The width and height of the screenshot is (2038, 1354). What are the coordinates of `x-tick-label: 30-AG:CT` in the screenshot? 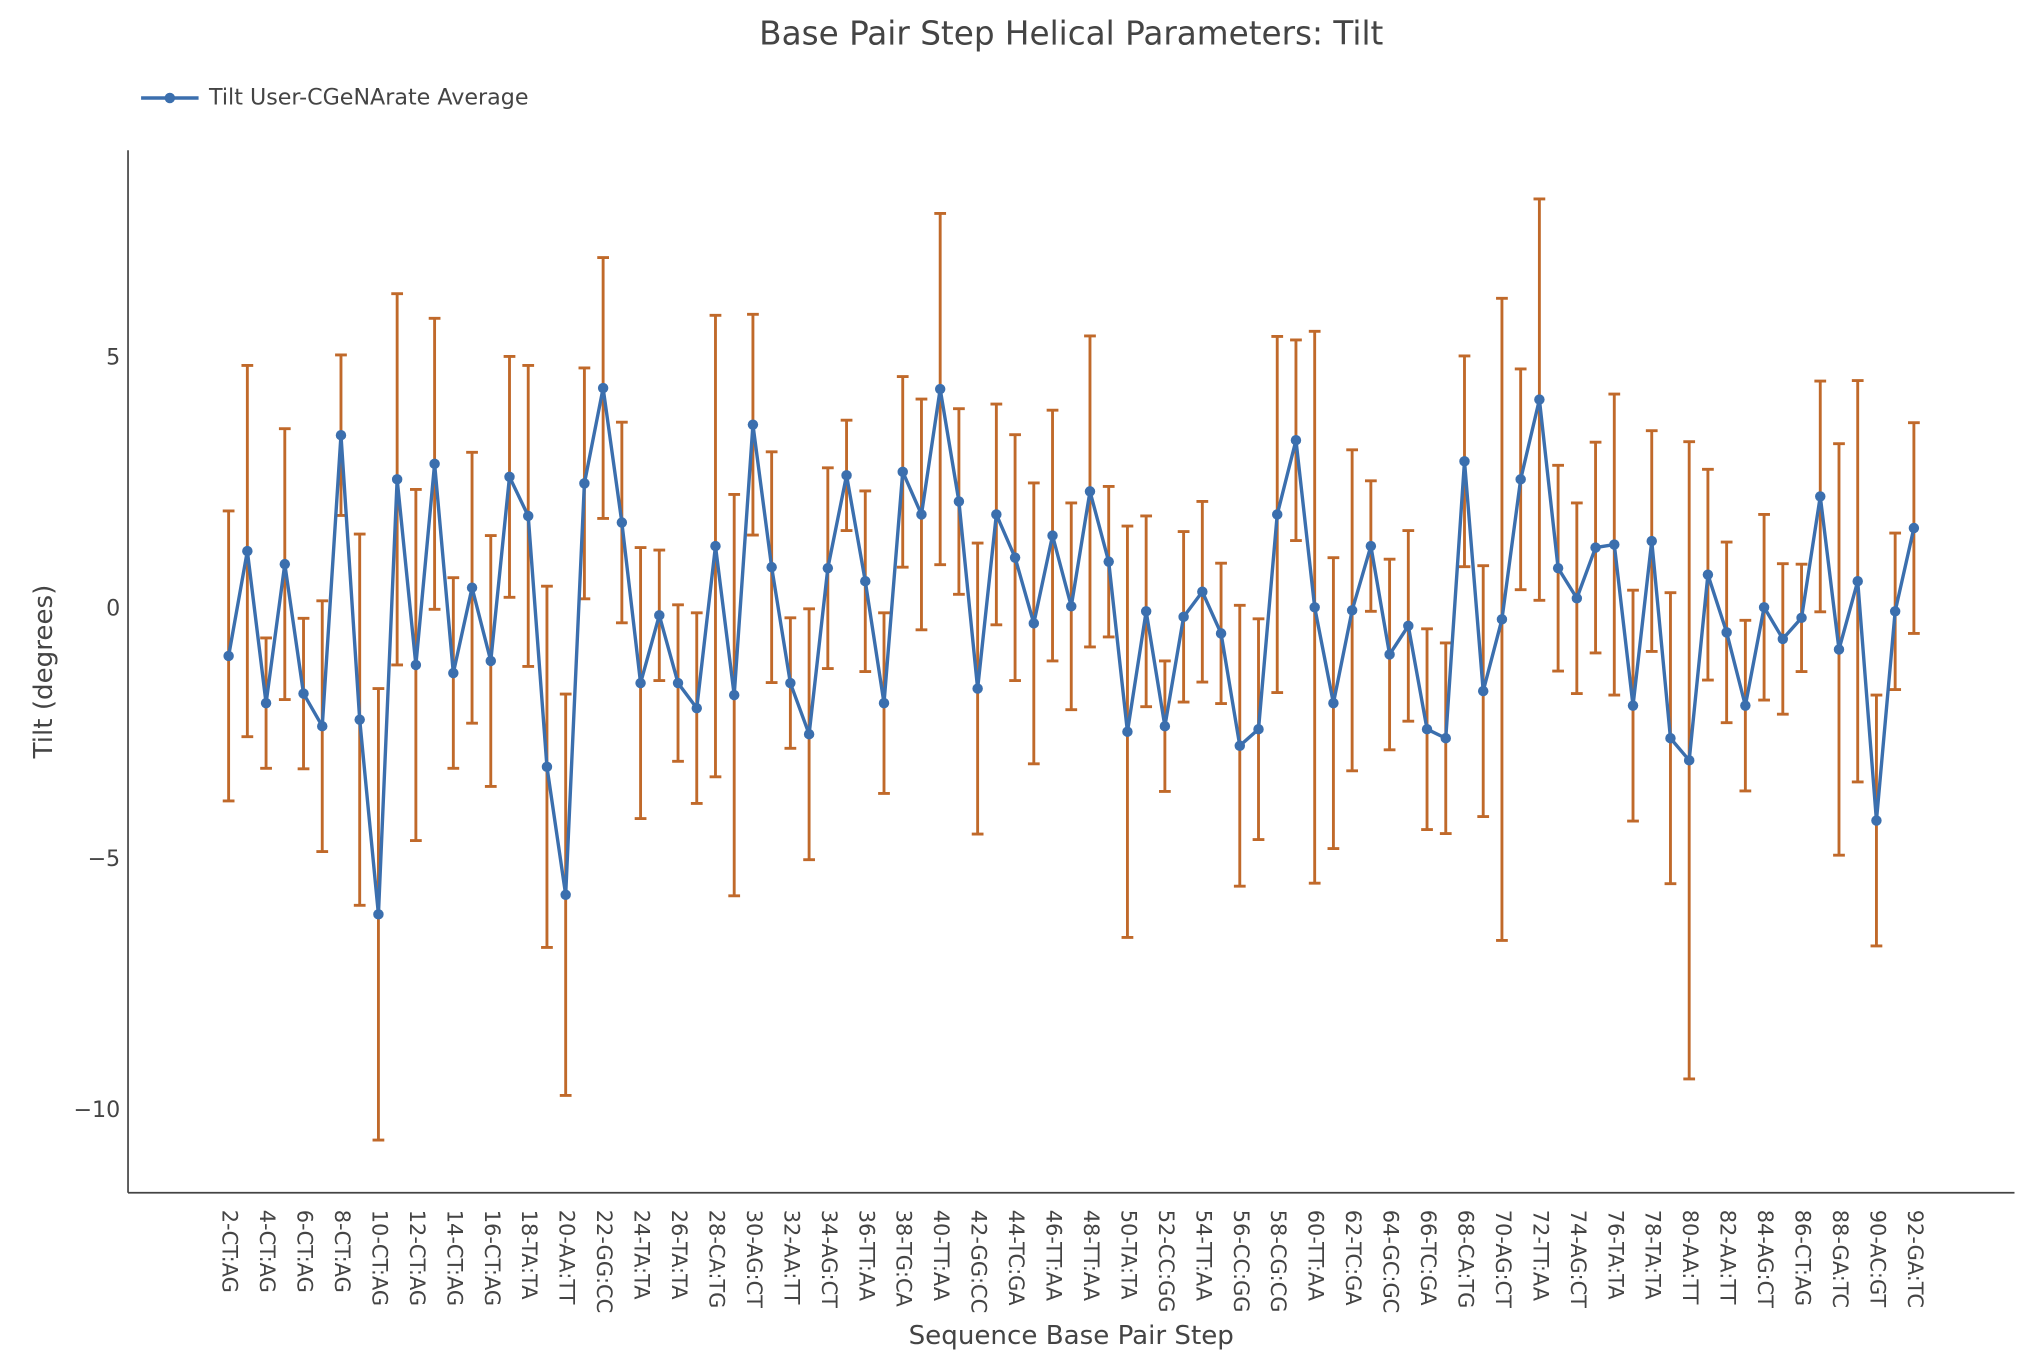 It's located at (754, 1259).